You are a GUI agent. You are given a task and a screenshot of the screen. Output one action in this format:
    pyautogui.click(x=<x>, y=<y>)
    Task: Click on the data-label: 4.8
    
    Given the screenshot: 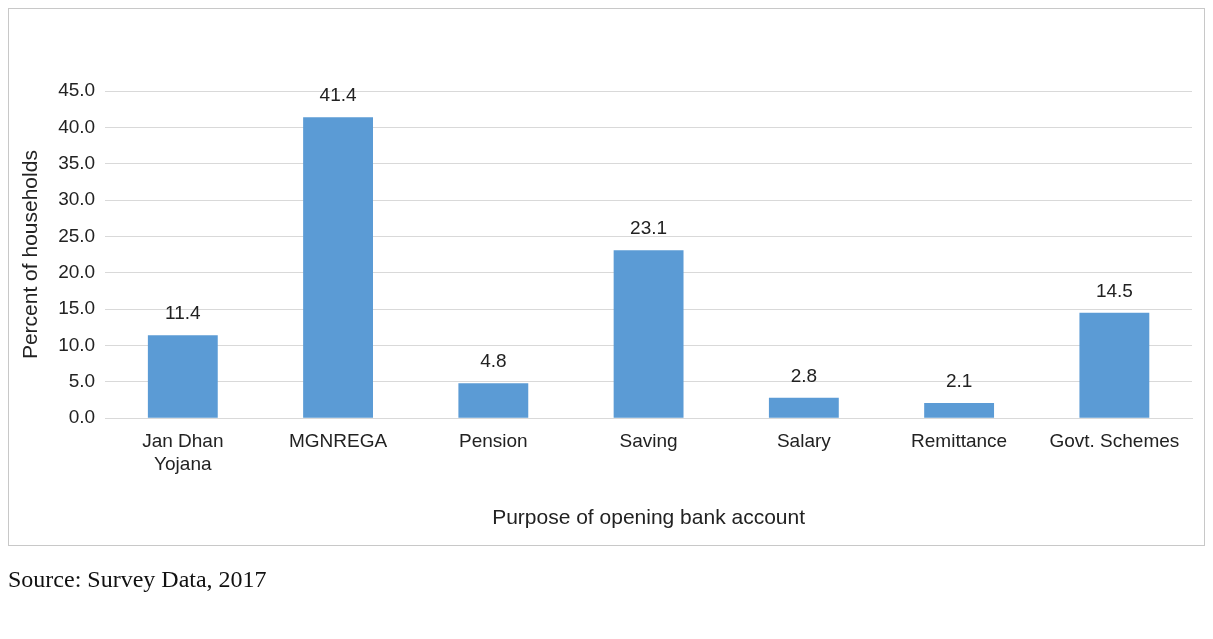 What is the action you would take?
    pyautogui.click(x=493, y=361)
    